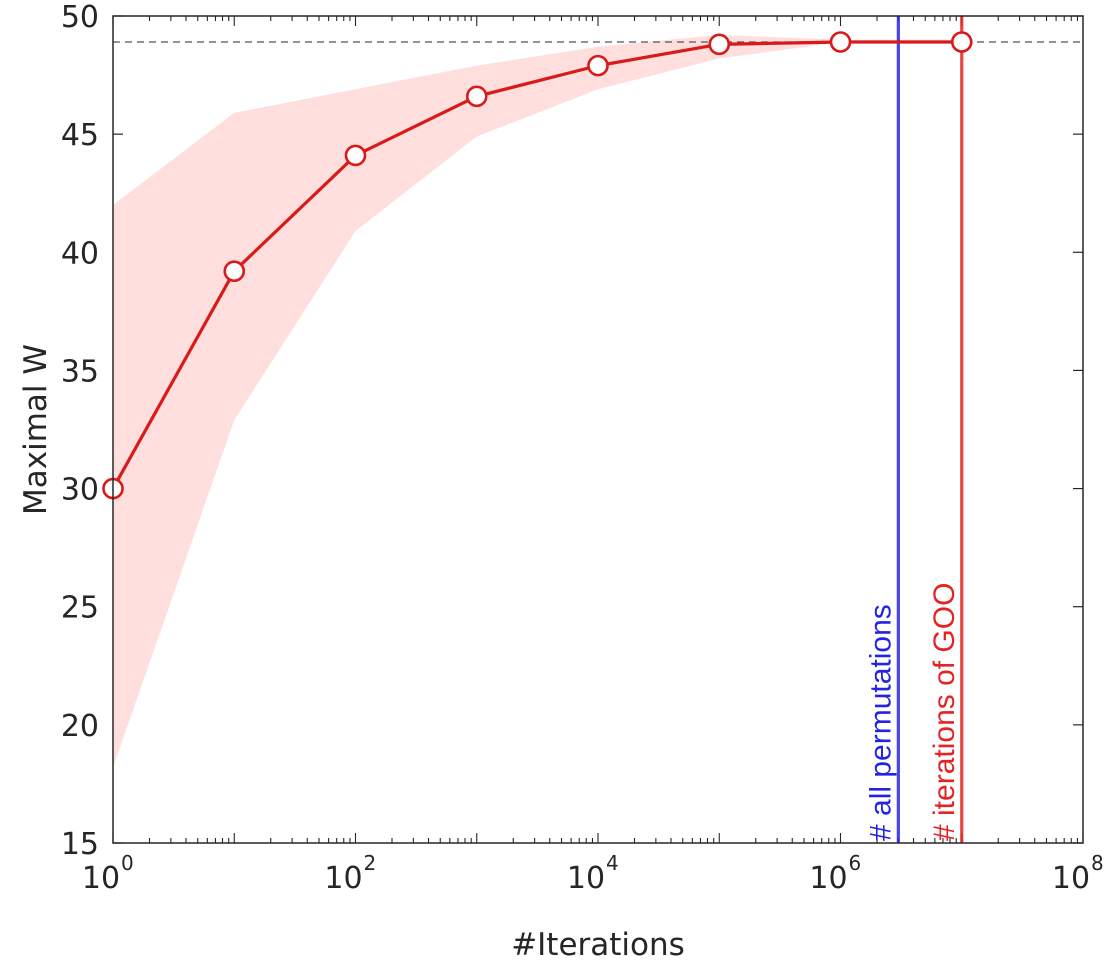 The width and height of the screenshot is (1117, 965). What do you see at coordinates (80, 608) in the screenshot?
I see `y-tick-label: 25` at bounding box center [80, 608].